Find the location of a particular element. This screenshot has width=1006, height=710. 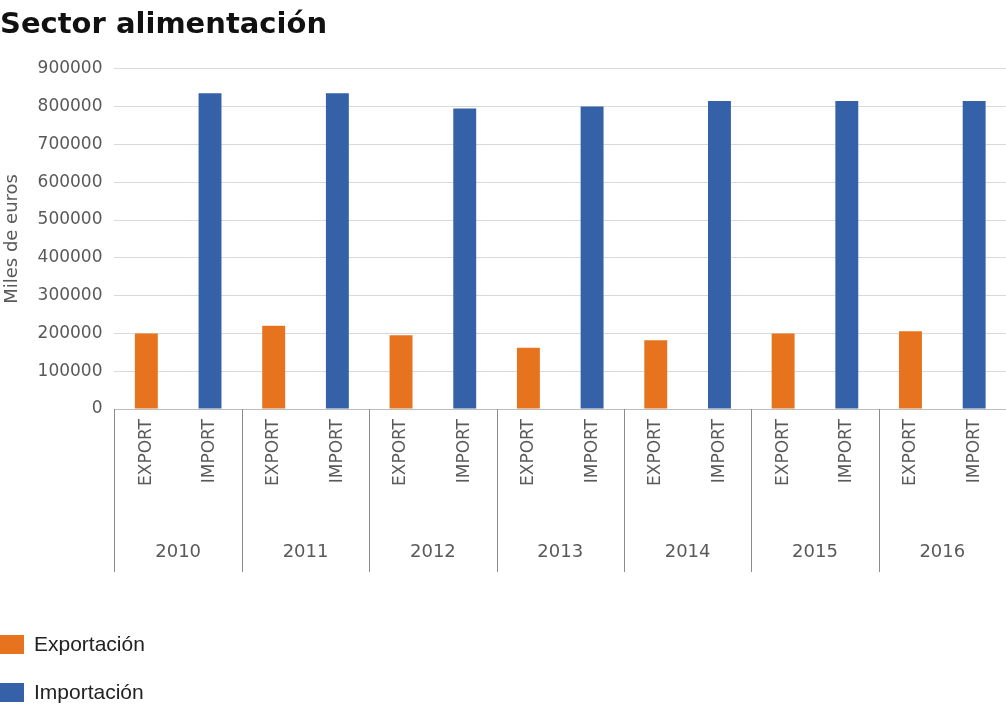

text: 2016 is located at coordinates (942, 550).